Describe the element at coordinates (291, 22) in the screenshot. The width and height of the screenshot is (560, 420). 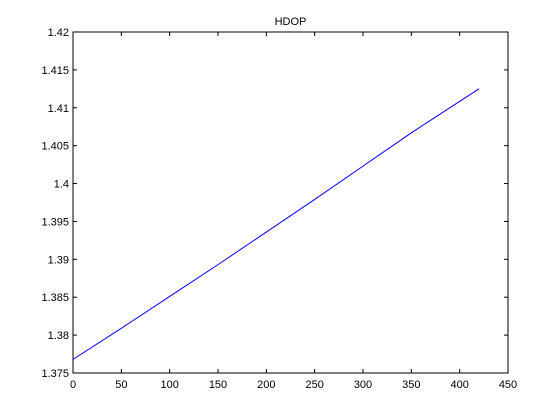
I see `chart-title: HDOP` at that location.